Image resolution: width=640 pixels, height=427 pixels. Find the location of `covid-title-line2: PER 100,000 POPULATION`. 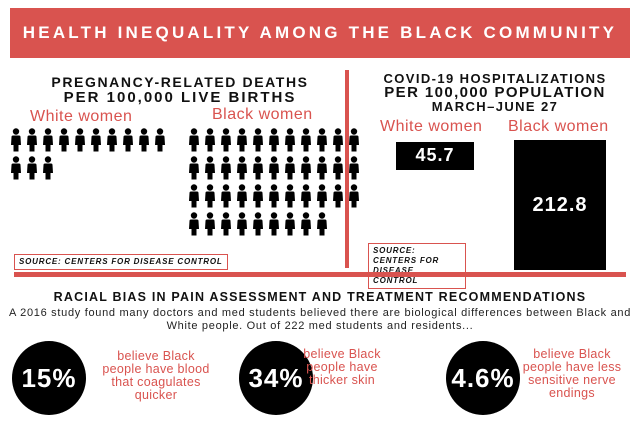

covid-title-line2: PER 100,000 POPULATION is located at coordinates (495, 92).